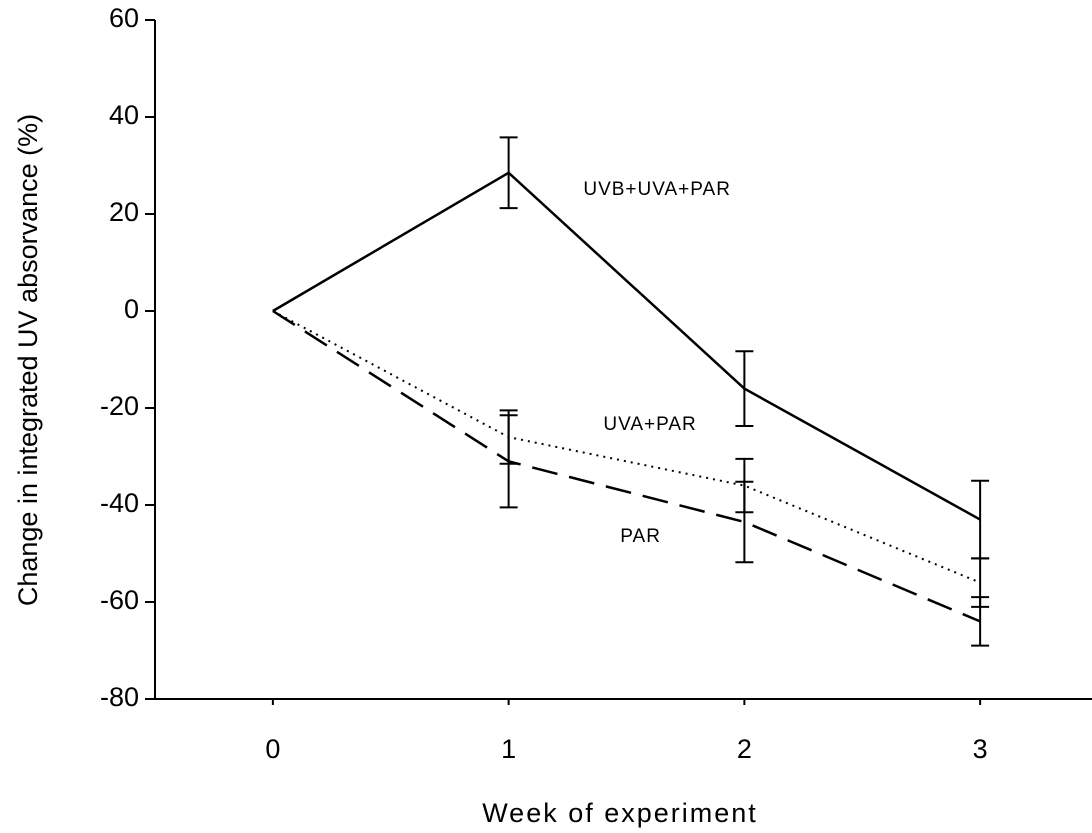  Describe the element at coordinates (124, 212) in the screenshot. I see `y-tick-label: 20` at that location.